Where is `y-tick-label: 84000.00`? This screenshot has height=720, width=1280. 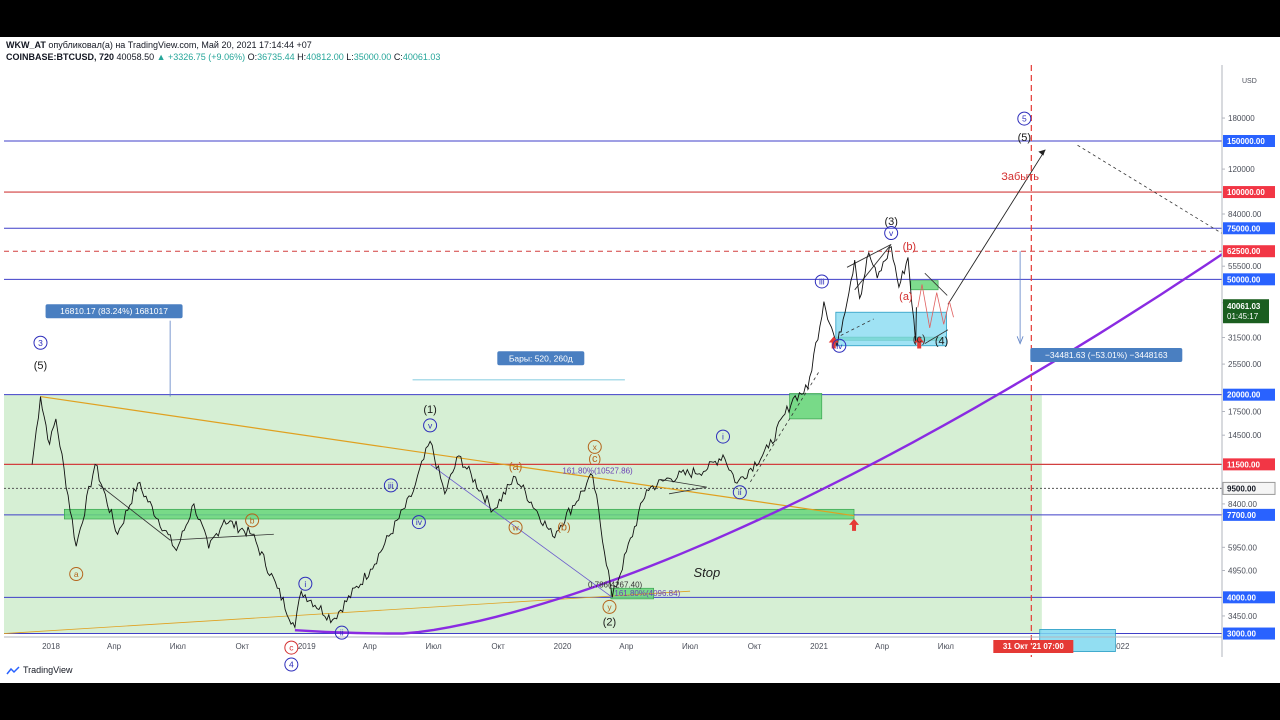 y-tick-label: 84000.00 is located at coordinates (1245, 214).